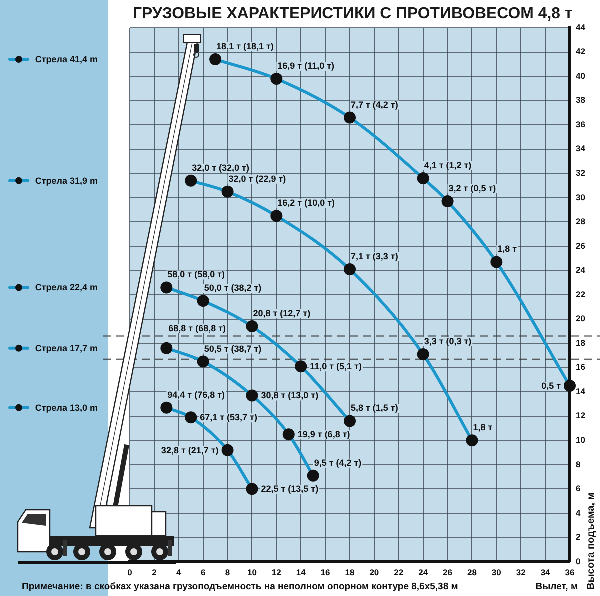  I want to click on y-tick-label: 28, so click(581, 221).